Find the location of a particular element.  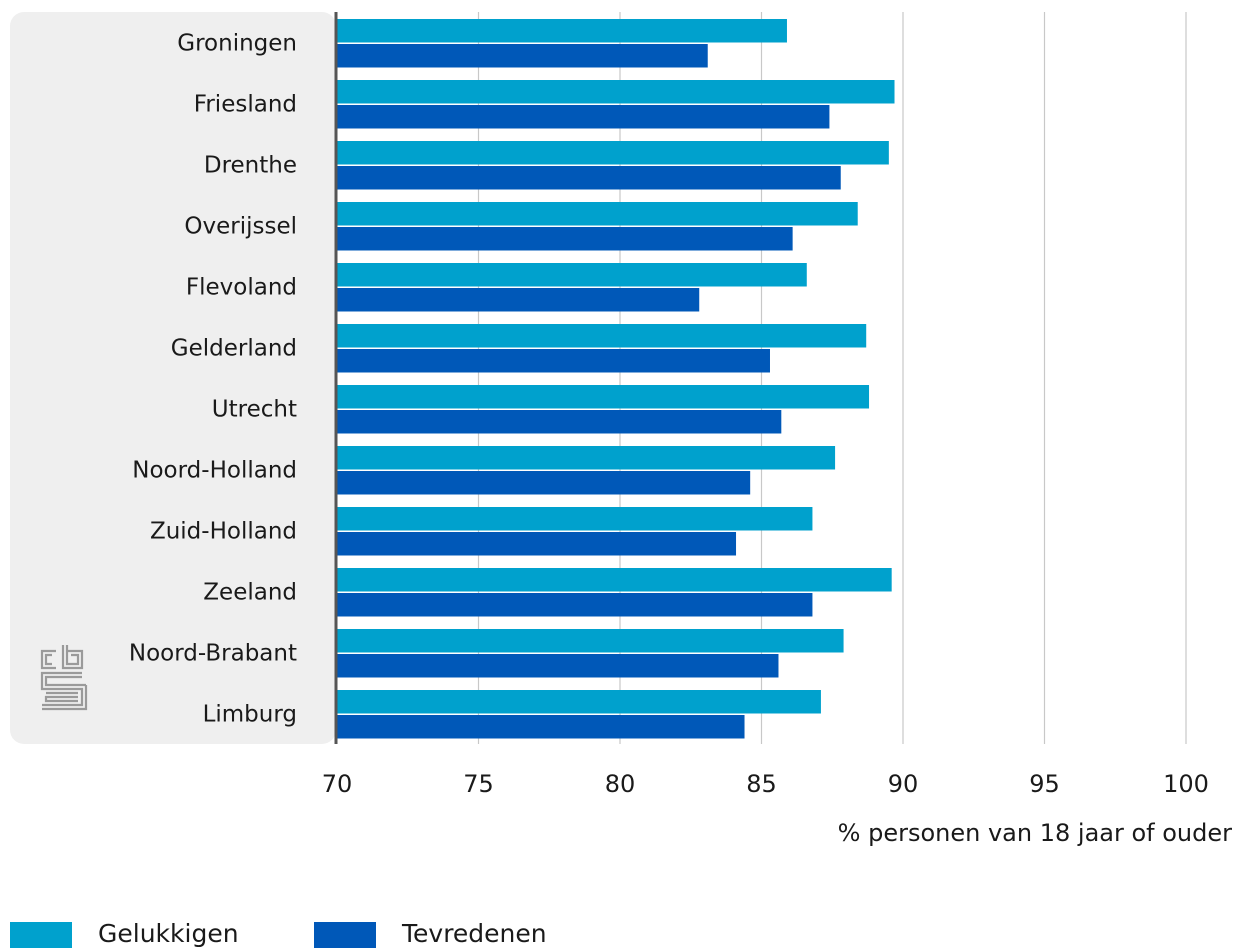

bar-tevredenen-utrecht is located at coordinates (559, 422).